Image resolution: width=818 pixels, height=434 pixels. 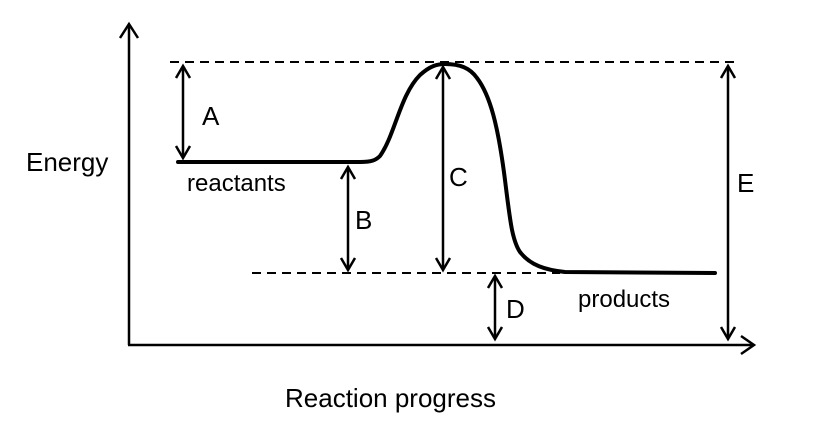 I want to click on label-b: B, so click(x=364, y=220).